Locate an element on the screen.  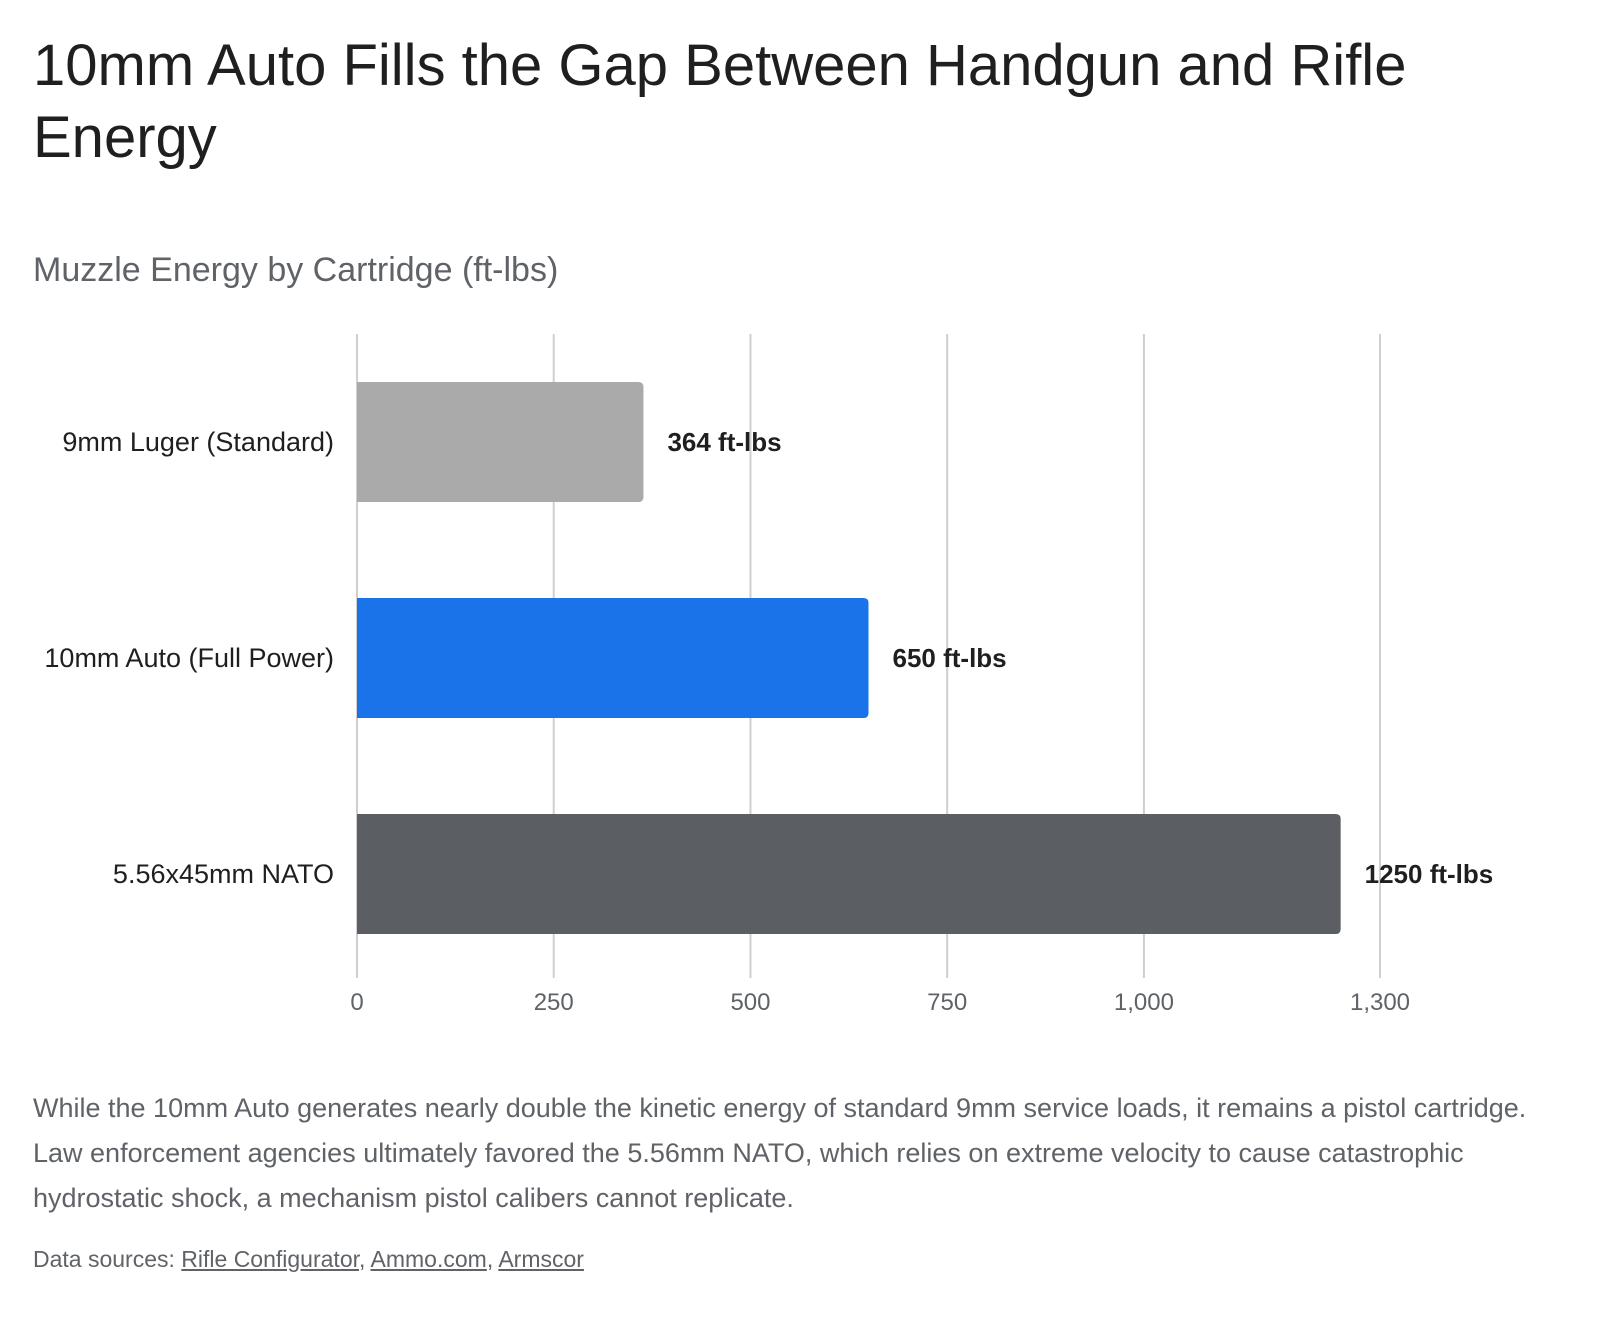
chart-subtitle: Muzzle Energy by Cartridge (ft-lbs) is located at coordinates (296, 270).